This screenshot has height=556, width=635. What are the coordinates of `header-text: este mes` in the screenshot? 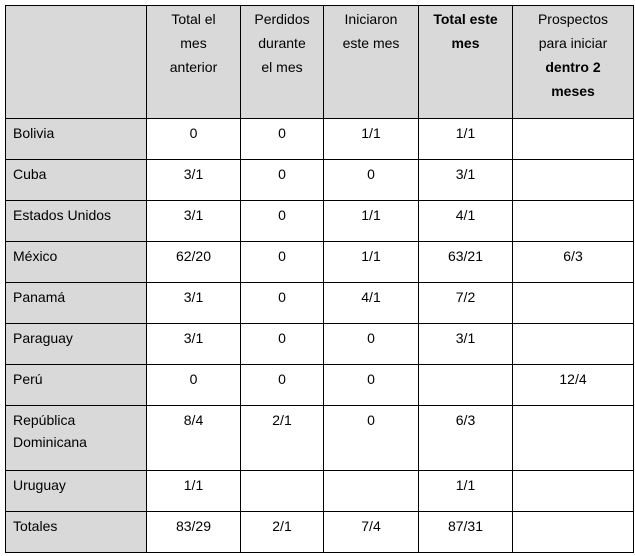 It's located at (371, 43).